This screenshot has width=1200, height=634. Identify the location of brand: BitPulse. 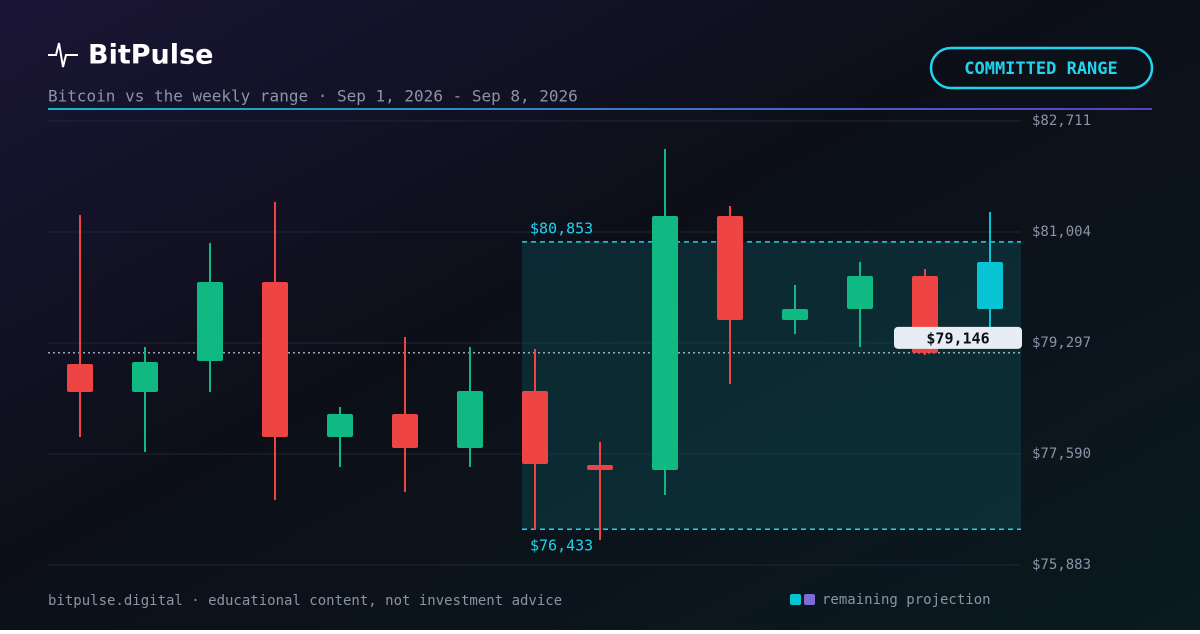
(150, 55).